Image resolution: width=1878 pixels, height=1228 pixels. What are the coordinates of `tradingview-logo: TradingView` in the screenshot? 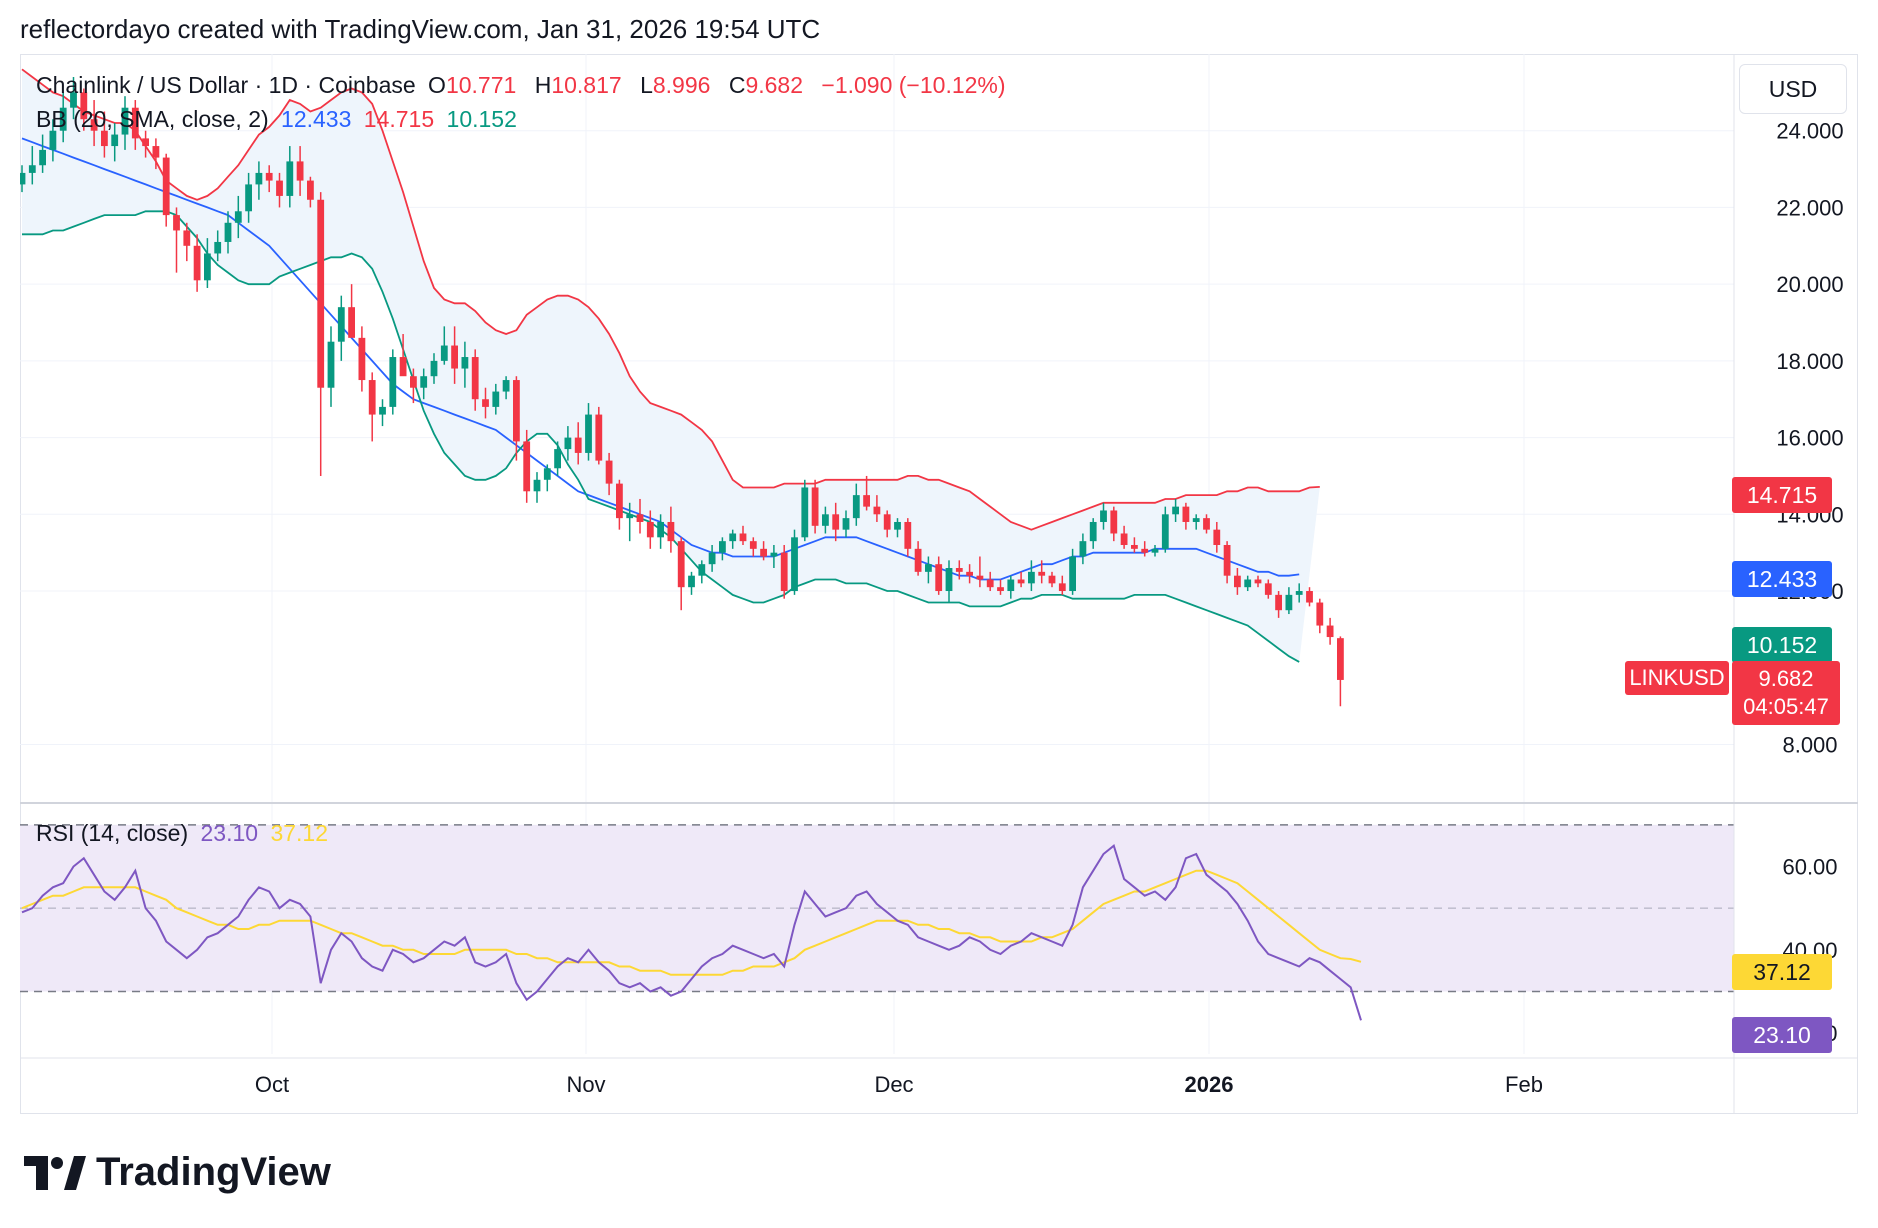 It's located at (177, 1172).